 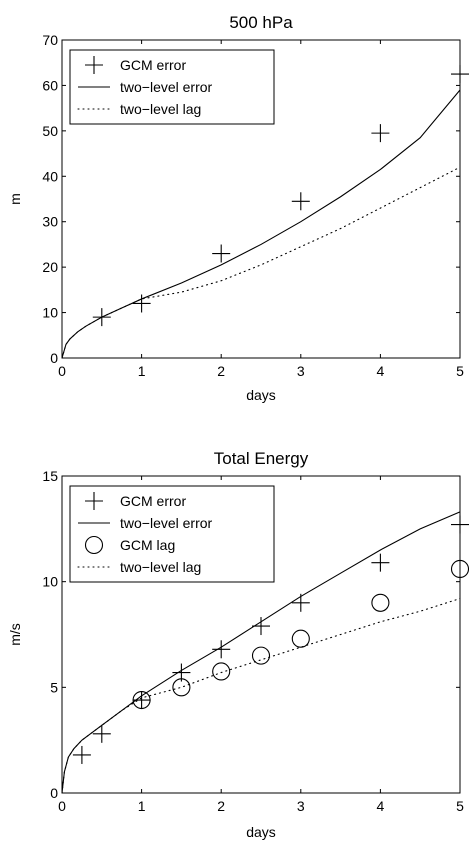 I want to click on chart-2-ytick-label: 10, so click(x=50, y=582).